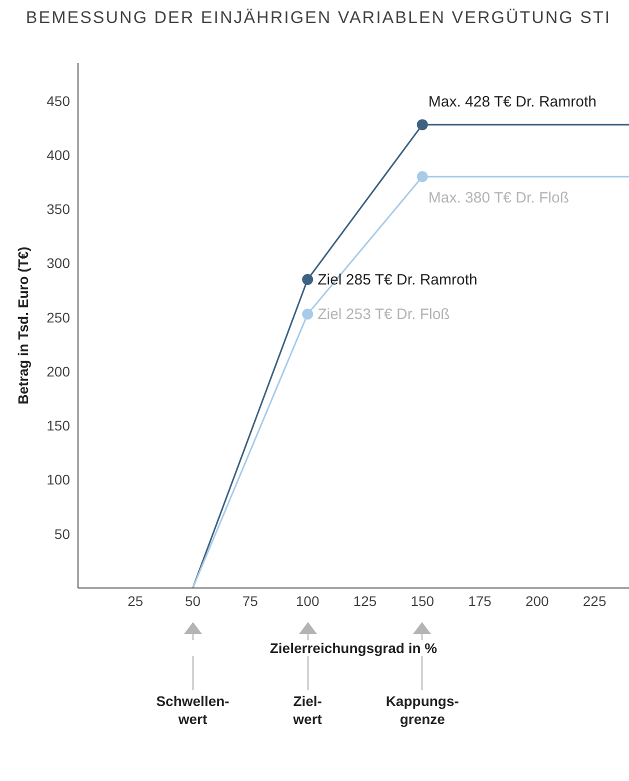 The image size is (629, 781). I want to click on y-tick-label: 200, so click(58, 371).